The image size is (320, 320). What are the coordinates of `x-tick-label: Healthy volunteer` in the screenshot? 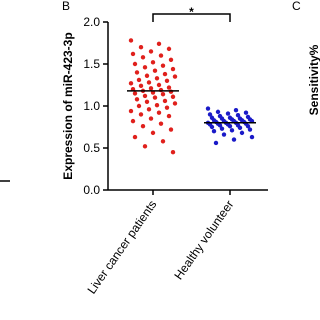 It's located at (203, 240).